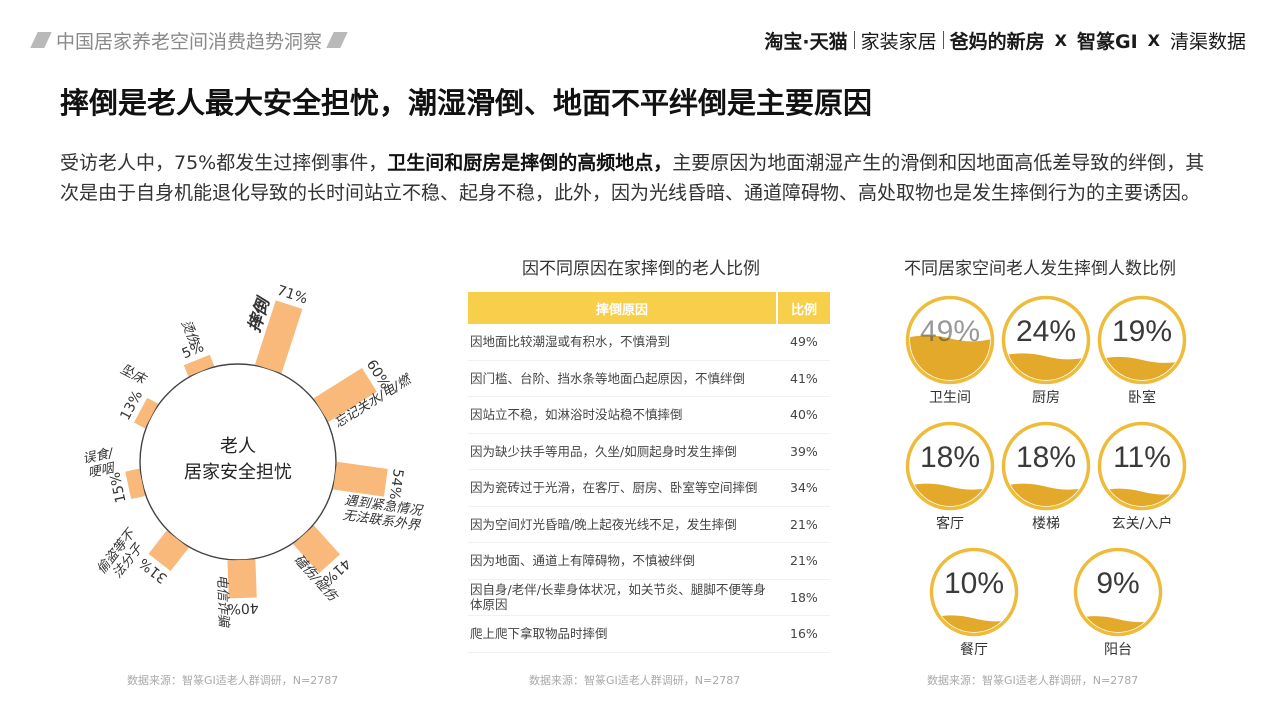  What do you see at coordinates (803, 310) in the screenshot?
I see `table-header-ratio: 比例` at bounding box center [803, 310].